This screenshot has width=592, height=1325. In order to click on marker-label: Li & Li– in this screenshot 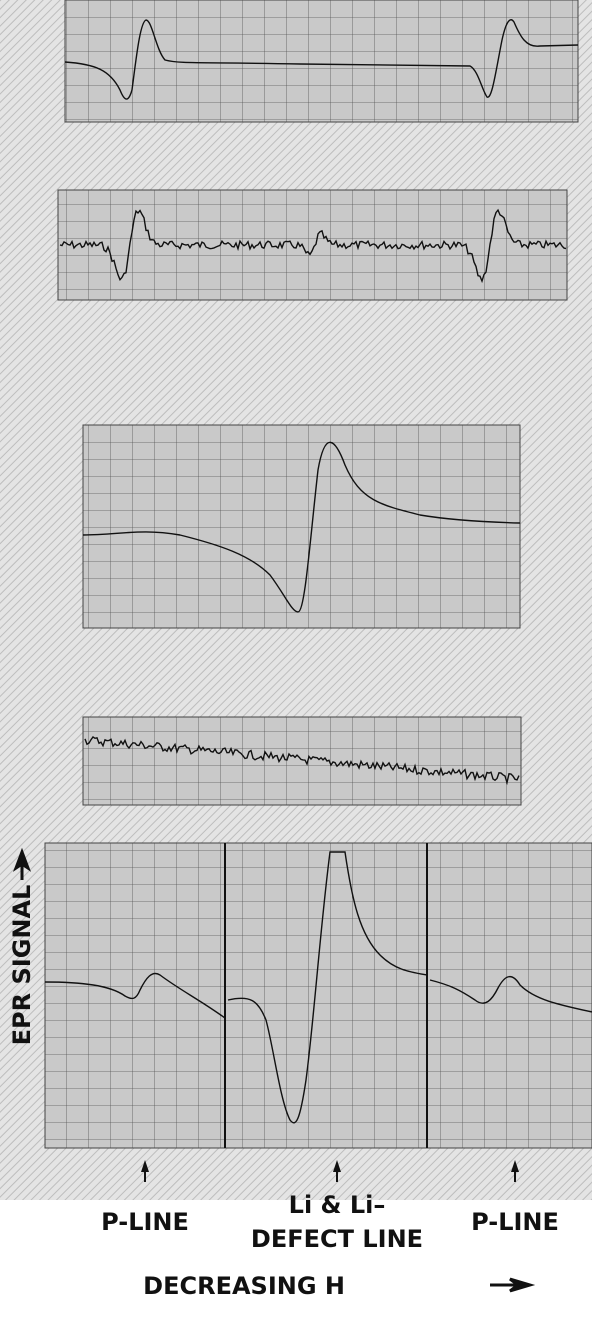, I will do `click(337, 1205)`.